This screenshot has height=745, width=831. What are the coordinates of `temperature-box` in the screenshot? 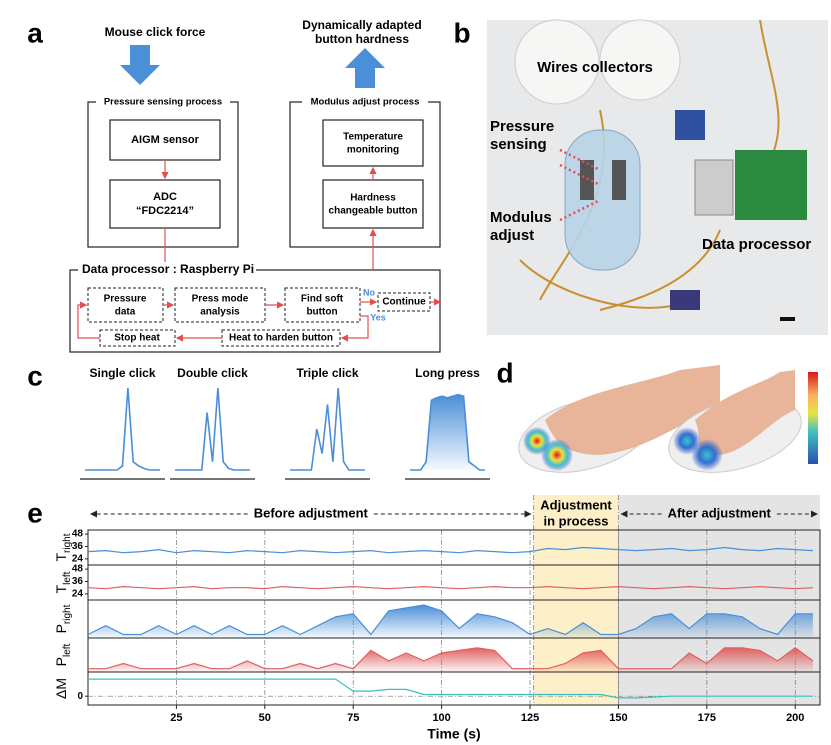 It's located at (373, 143).